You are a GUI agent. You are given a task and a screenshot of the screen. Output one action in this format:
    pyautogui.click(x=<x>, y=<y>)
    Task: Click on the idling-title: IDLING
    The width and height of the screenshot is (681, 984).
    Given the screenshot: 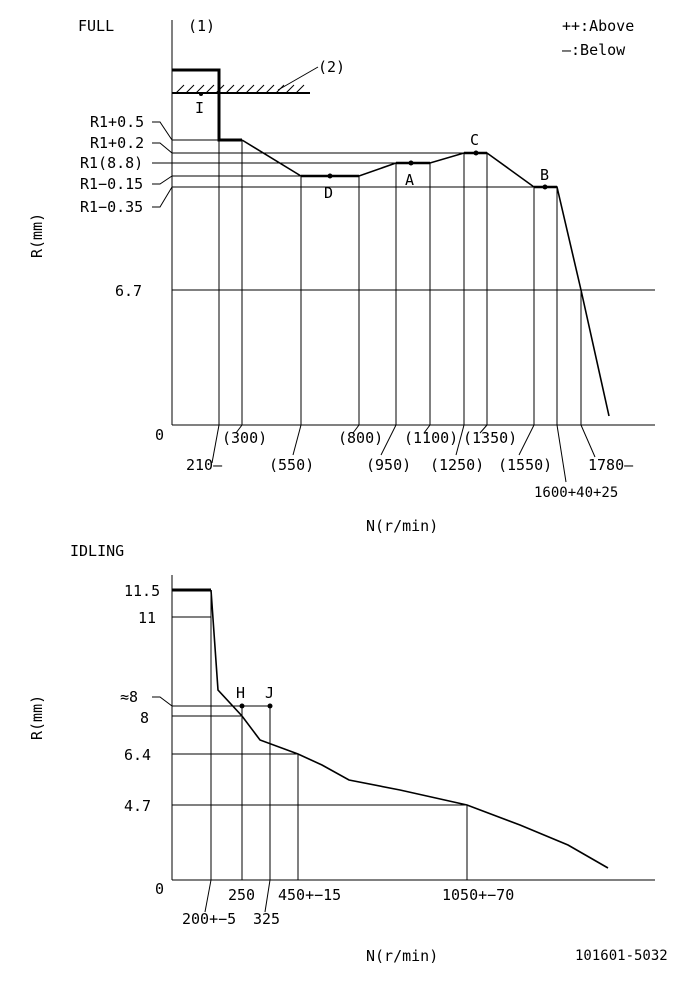 What is the action you would take?
    pyautogui.click(x=97, y=551)
    